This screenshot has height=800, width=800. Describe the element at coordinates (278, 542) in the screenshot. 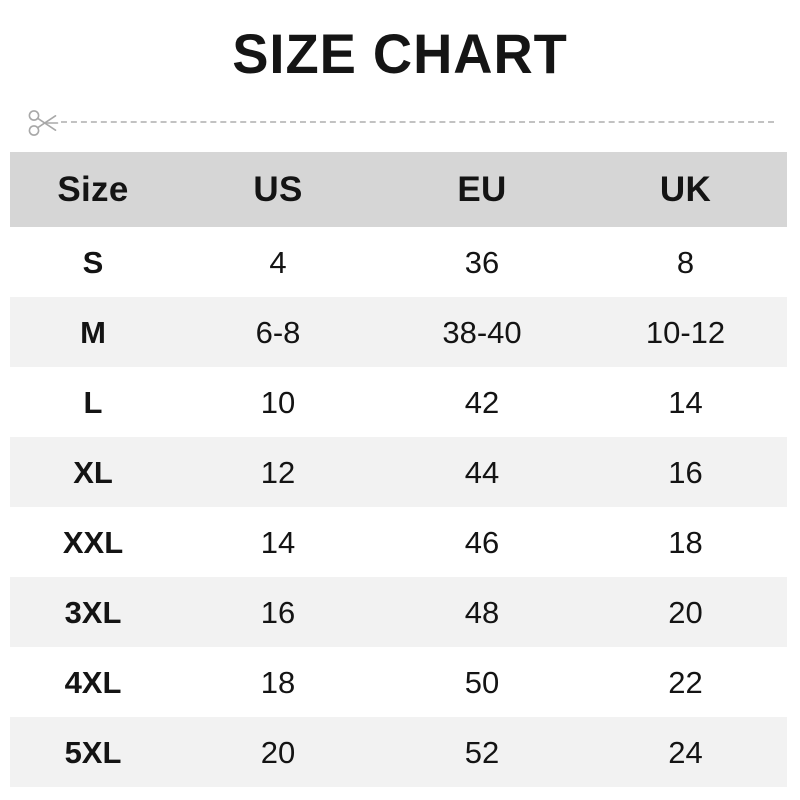

I see `cell-us: 14` at that location.